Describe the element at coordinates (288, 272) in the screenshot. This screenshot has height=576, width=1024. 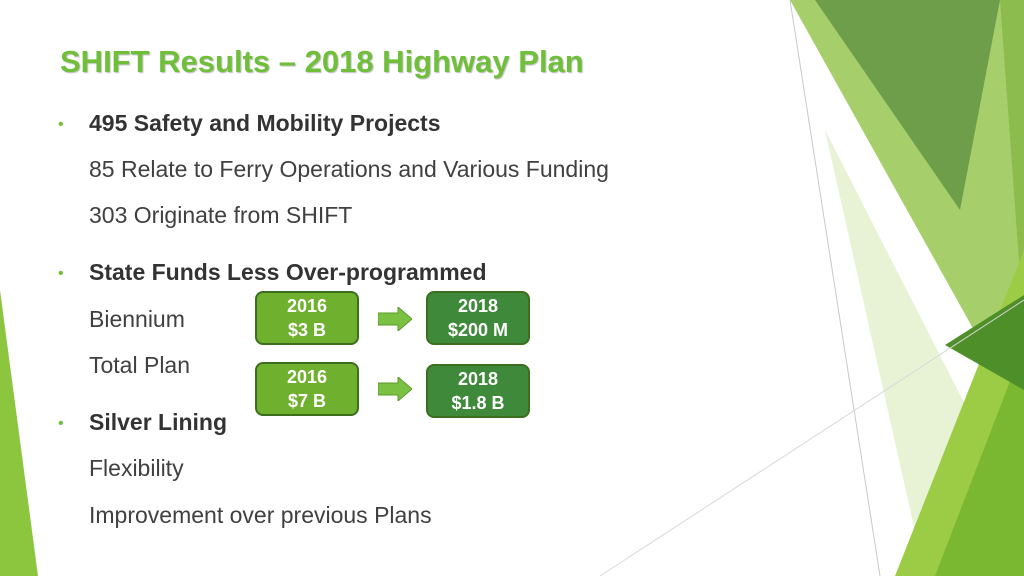
I see `section-heading-state-funds: State Funds Less Over-programmed` at that location.